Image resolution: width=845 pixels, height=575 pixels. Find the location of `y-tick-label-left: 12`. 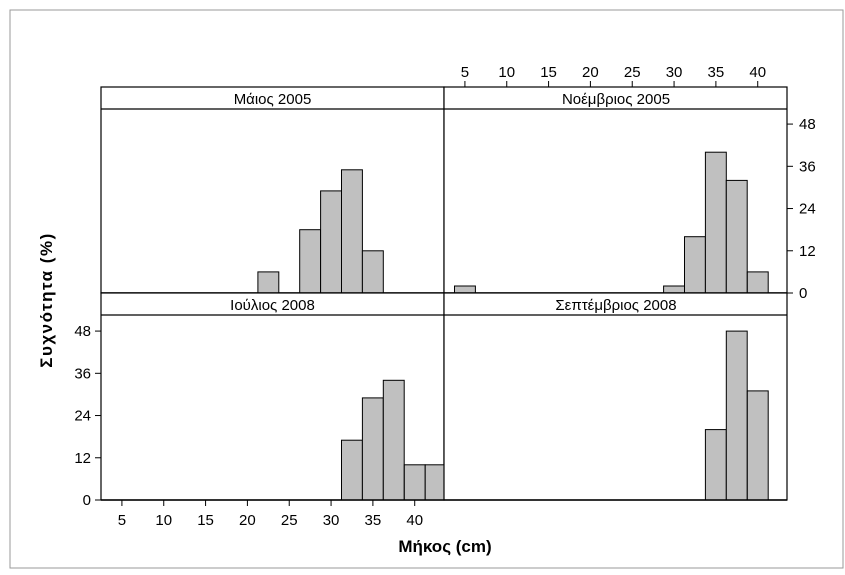

y-tick-label-left: 12 is located at coordinates (82, 458).